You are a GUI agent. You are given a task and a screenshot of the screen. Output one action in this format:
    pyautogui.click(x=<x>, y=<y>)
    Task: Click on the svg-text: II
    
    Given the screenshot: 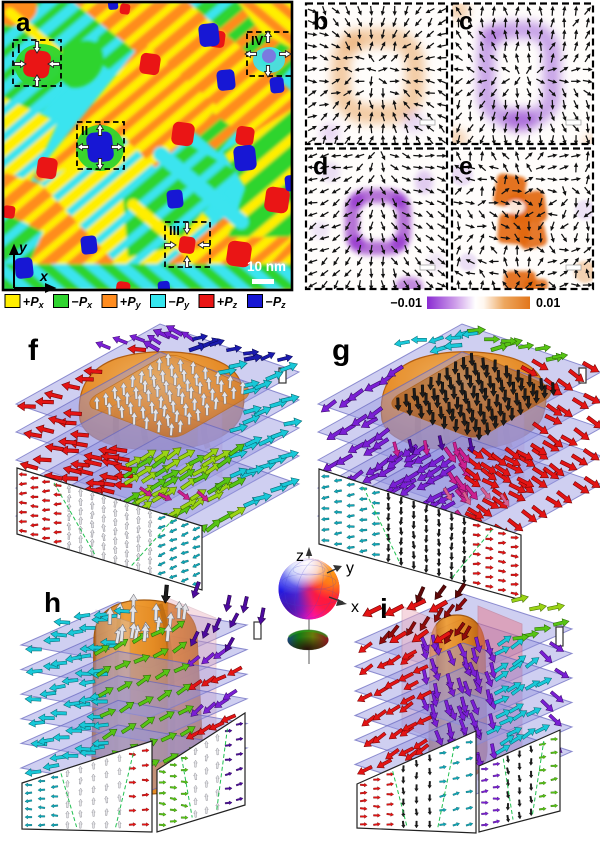 What is the action you would take?
    pyautogui.click(x=84, y=130)
    